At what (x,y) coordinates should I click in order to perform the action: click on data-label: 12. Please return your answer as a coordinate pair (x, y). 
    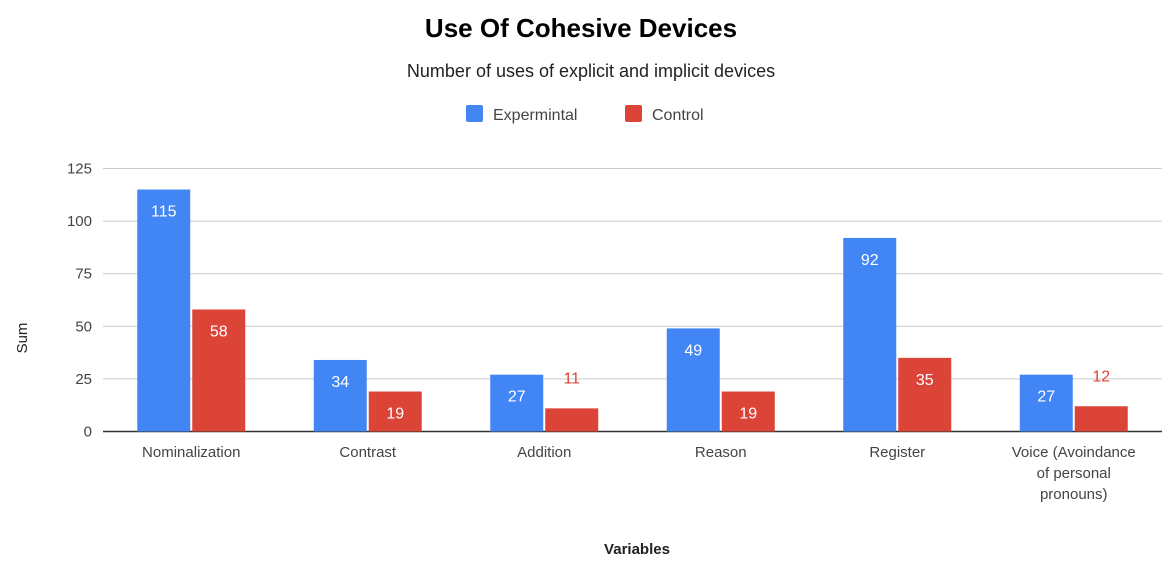
    Looking at the image, I should click on (1101, 376).